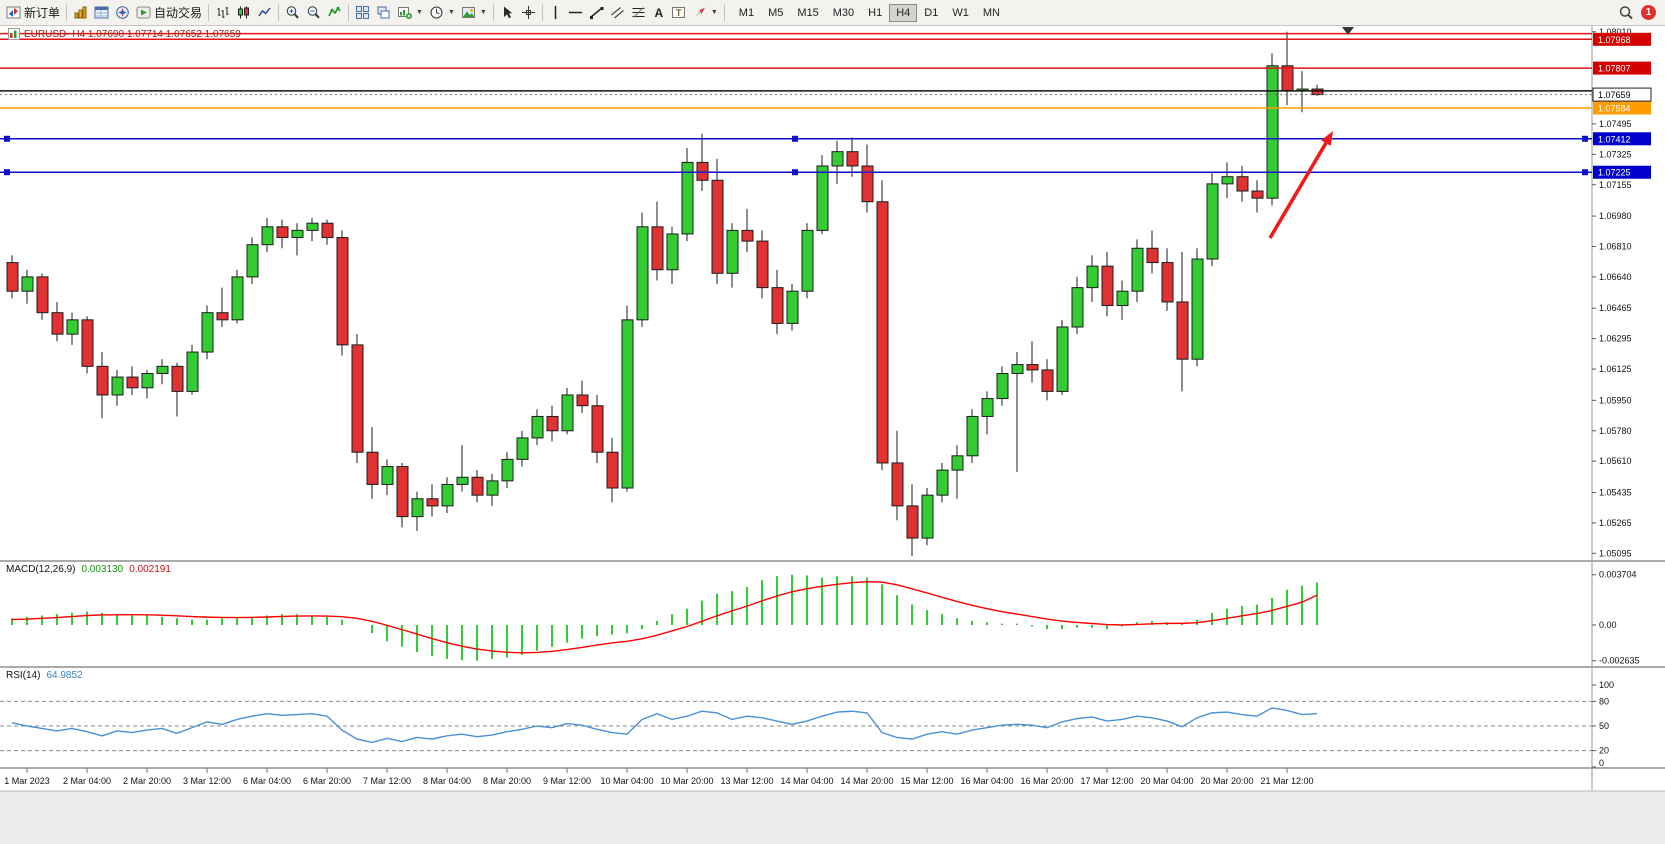 The width and height of the screenshot is (1665, 844). What do you see at coordinates (1626, 13) in the screenshot?
I see `search-button` at bounding box center [1626, 13].